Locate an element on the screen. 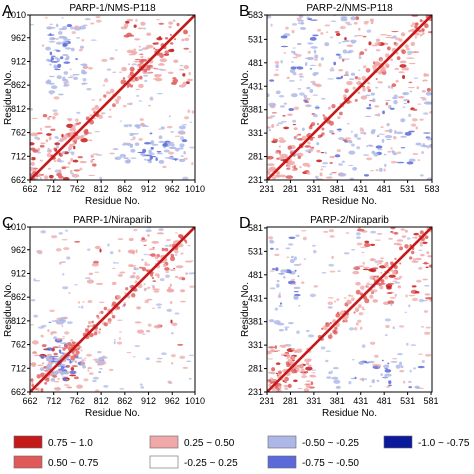 Image resolution: width=474 pixels, height=474 pixels. plot-frame is located at coordinates (349, 309).